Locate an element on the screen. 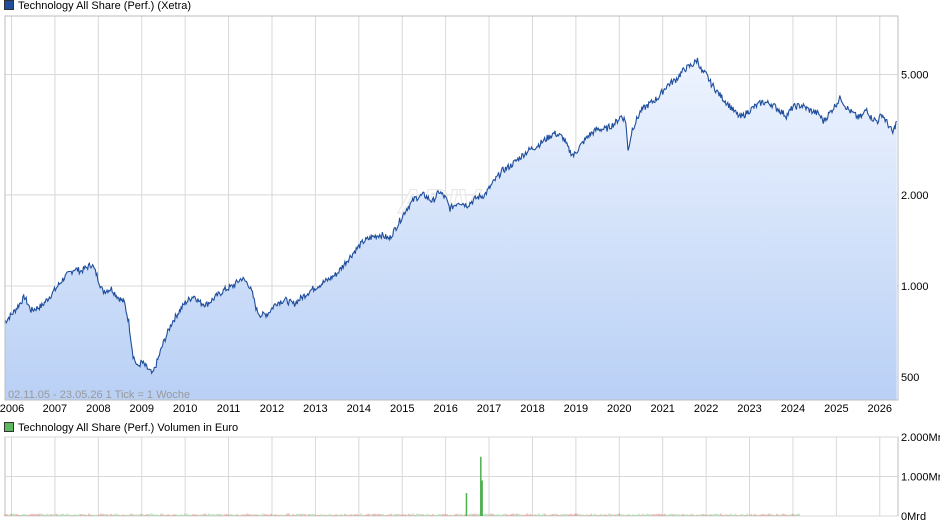 The width and height of the screenshot is (940, 531). x-tick-label: 2014 is located at coordinates (359, 409).